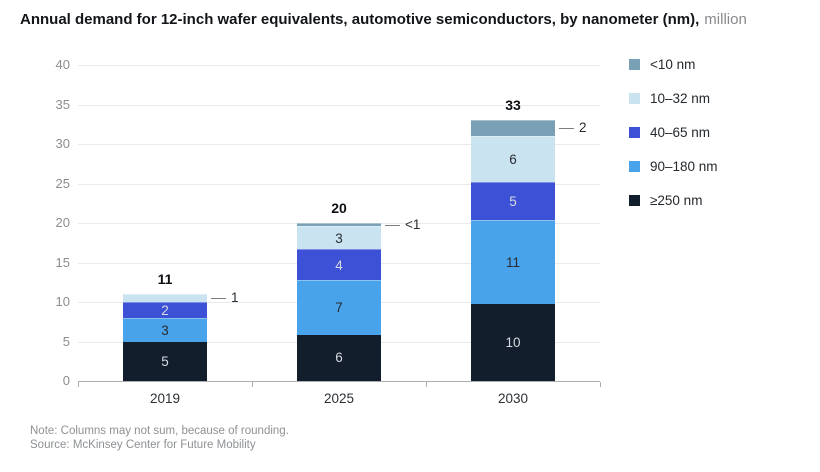  Describe the element at coordinates (62, 143) in the screenshot. I see `y-tick-label: 30` at that location.